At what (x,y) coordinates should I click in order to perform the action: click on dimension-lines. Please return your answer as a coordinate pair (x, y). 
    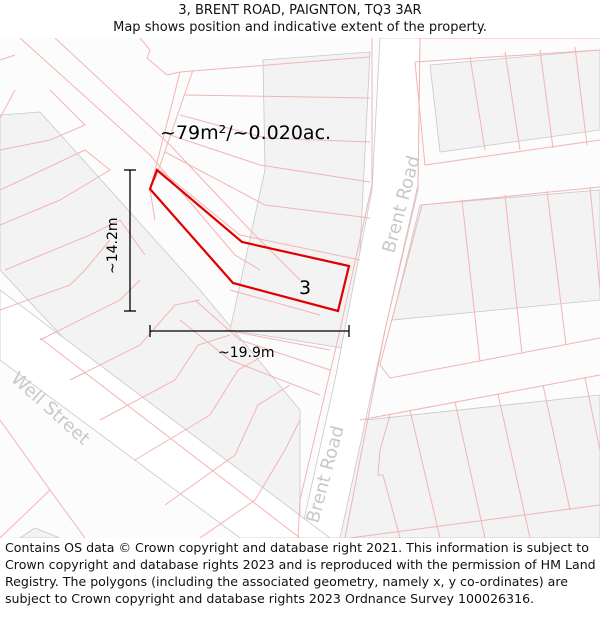
    Looking at the image, I should click on (237, 253).